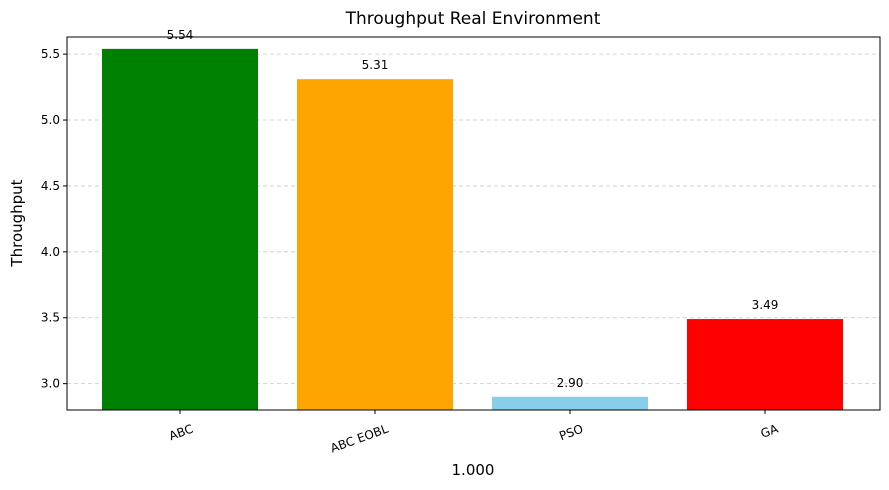 The width and height of the screenshot is (889, 490). Describe the element at coordinates (50, 186) in the screenshot. I see `y-tick-label: 4.5` at that location.